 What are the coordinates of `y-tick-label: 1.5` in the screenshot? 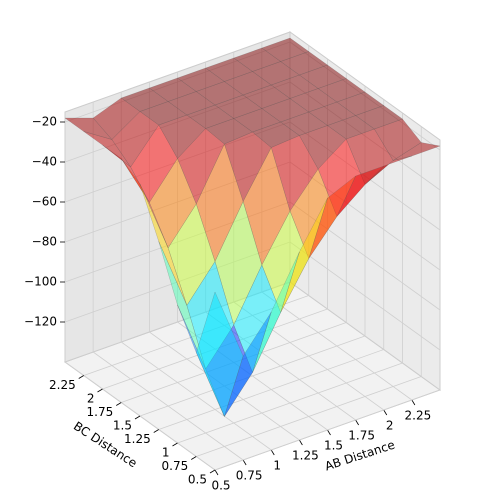 It's located at (122, 426).